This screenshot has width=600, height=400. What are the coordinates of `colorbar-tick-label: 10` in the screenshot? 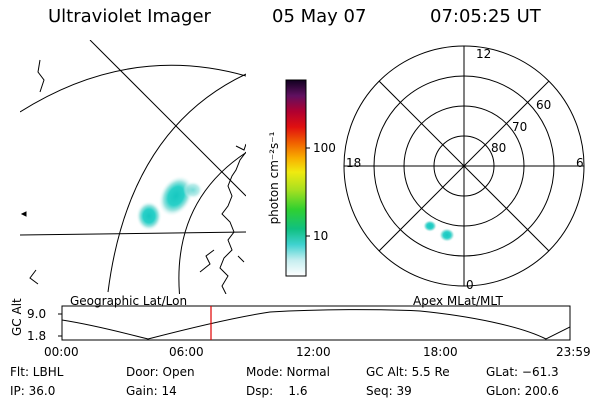 It's located at (321, 236).